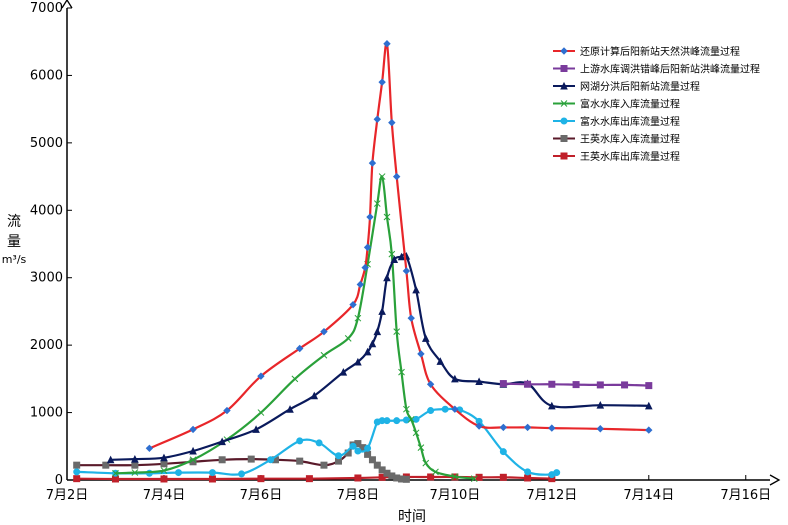 Image resolution: width=788 pixels, height=525 pixels. What do you see at coordinates (261, 495) in the screenshot?
I see `x-tick-label: 7月6日` at bounding box center [261, 495].